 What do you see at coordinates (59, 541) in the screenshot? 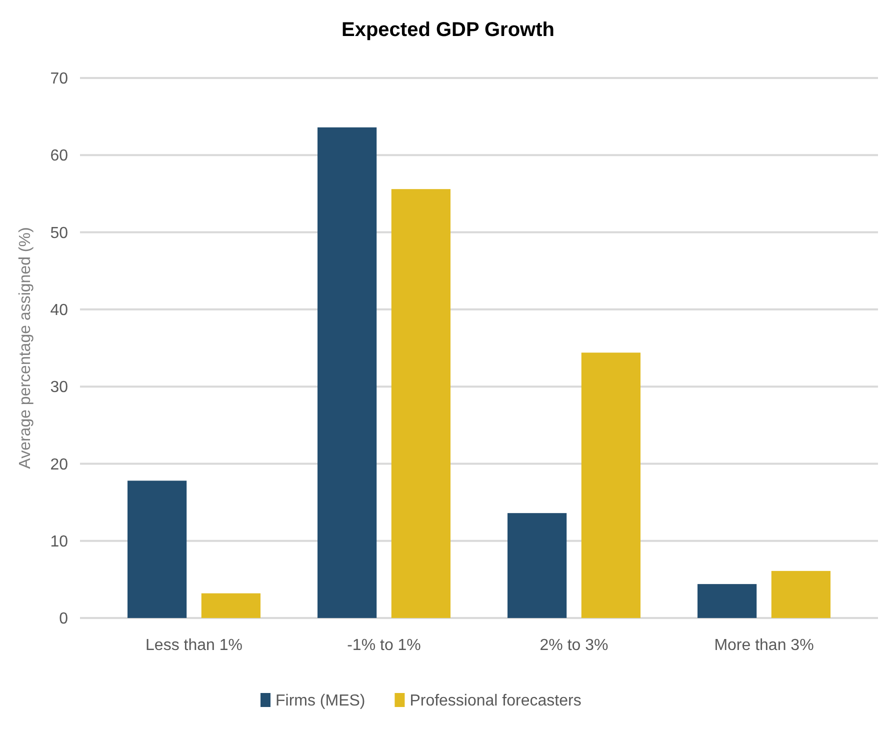
I see `y-tick-label: 10` at bounding box center [59, 541].